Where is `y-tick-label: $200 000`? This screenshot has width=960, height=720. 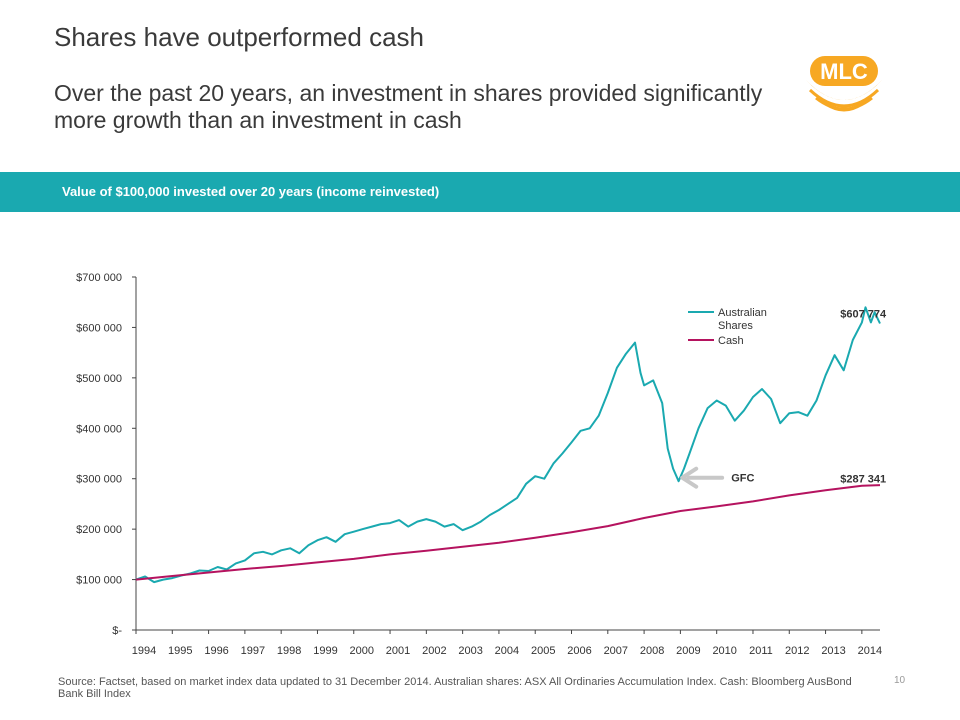
y-tick-label: $200 000 is located at coordinates (99, 530).